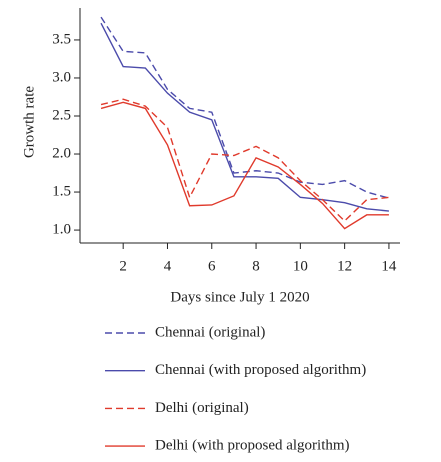 The image size is (441, 462). What do you see at coordinates (61, 153) in the screenshot?
I see `y-tick-label: 2.0` at bounding box center [61, 153].